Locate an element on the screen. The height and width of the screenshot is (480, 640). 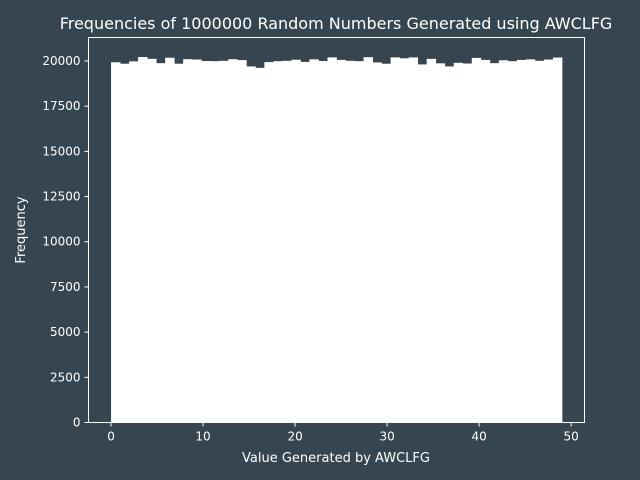
y-tick-label: 15000 is located at coordinates (61, 151).